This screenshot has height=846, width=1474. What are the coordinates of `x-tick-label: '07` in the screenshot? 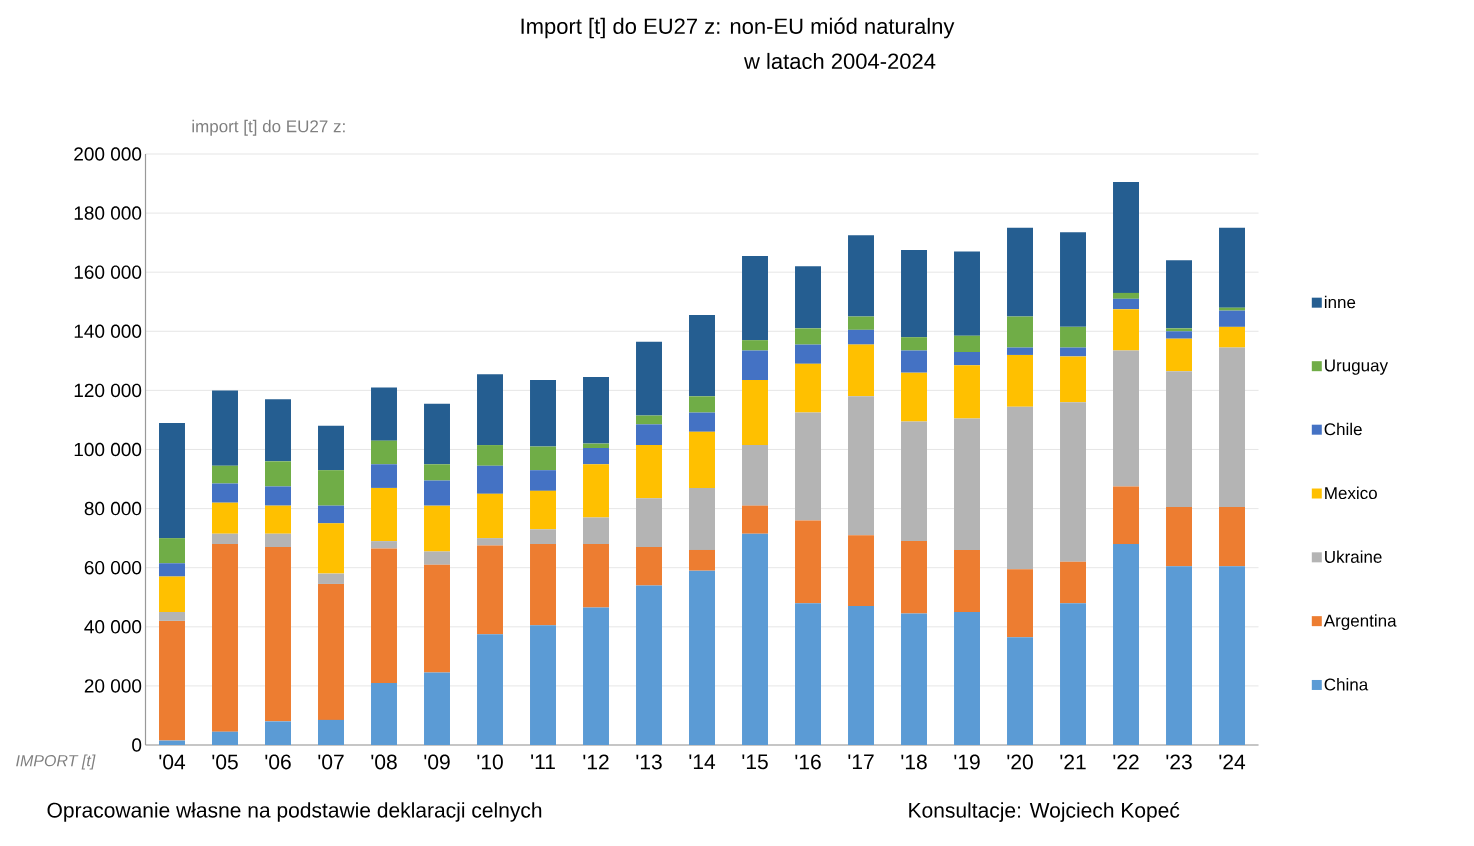 It's located at (331, 762).